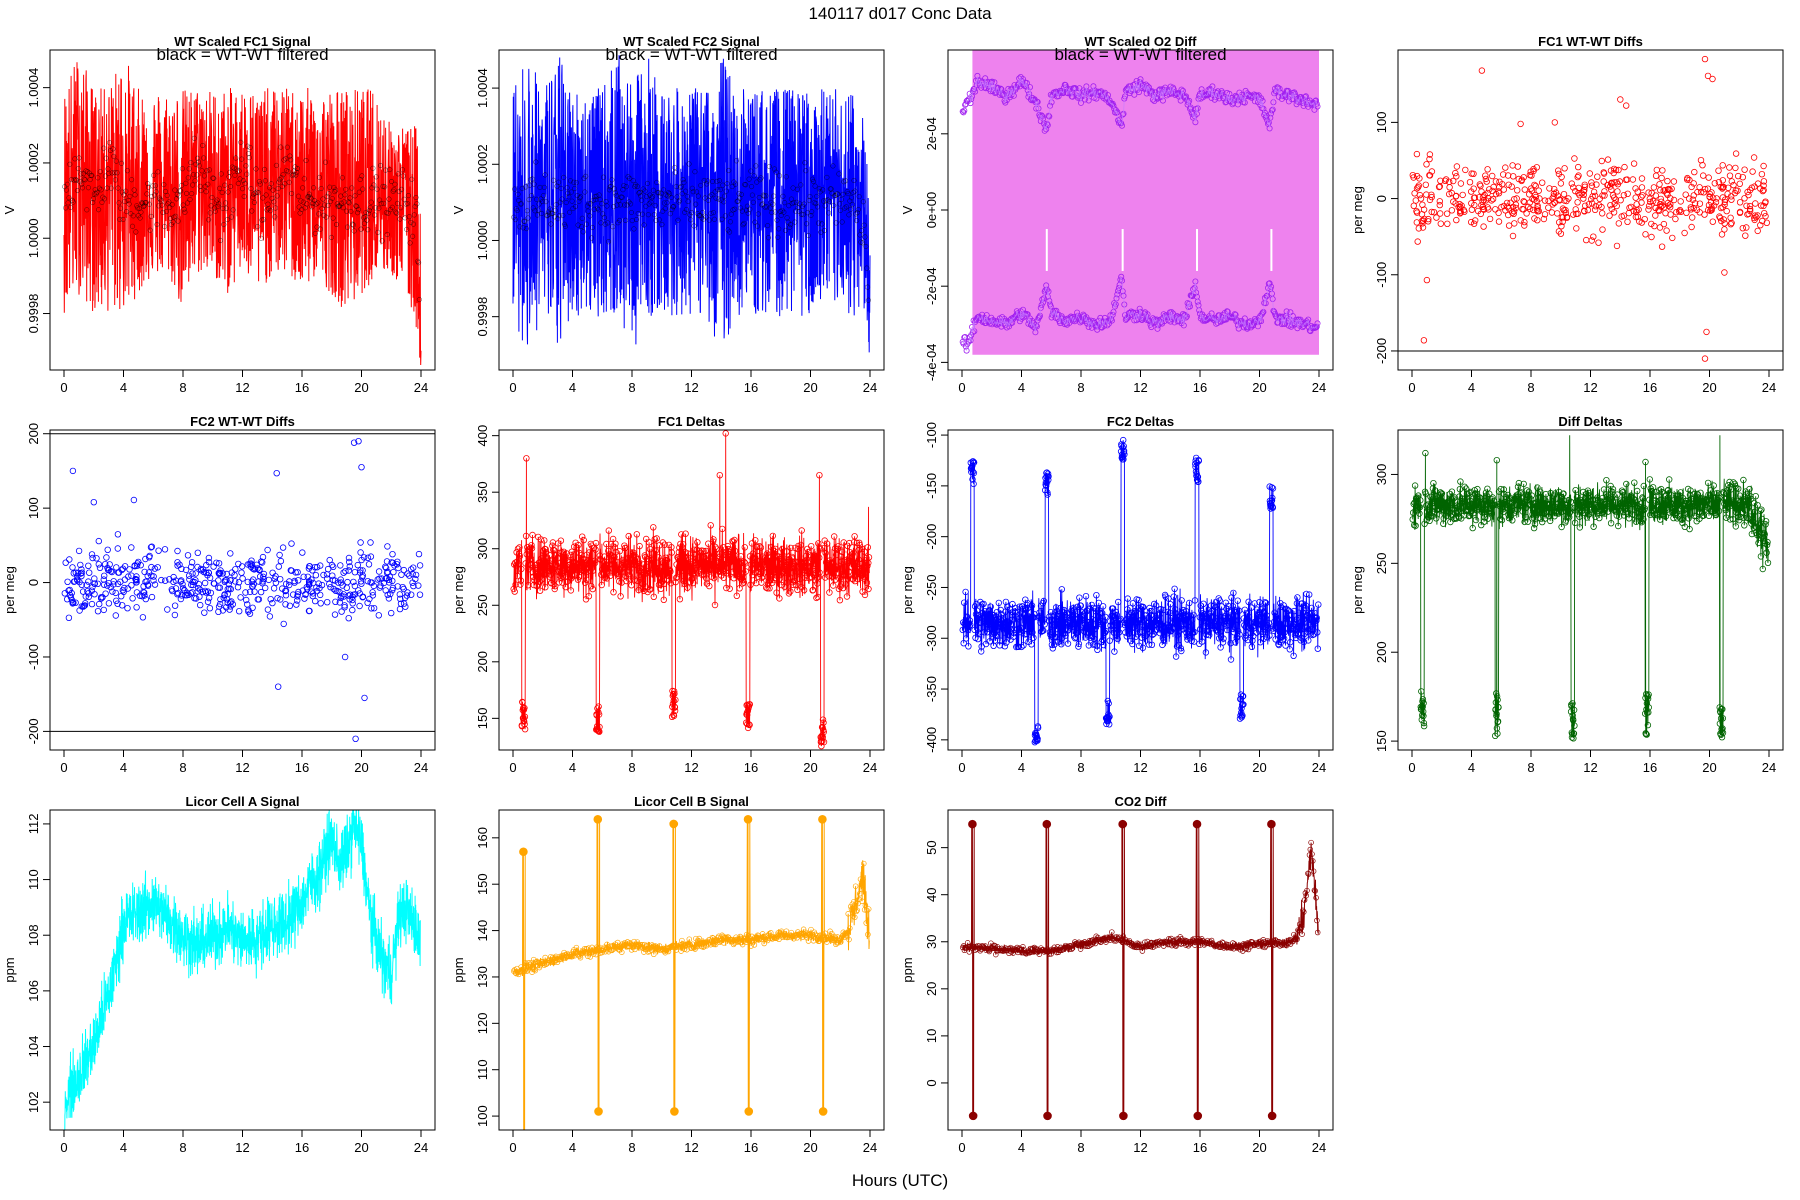 The height and width of the screenshot is (1200, 1800). I want to click on x-tick-label: 24, so click(870, 767).